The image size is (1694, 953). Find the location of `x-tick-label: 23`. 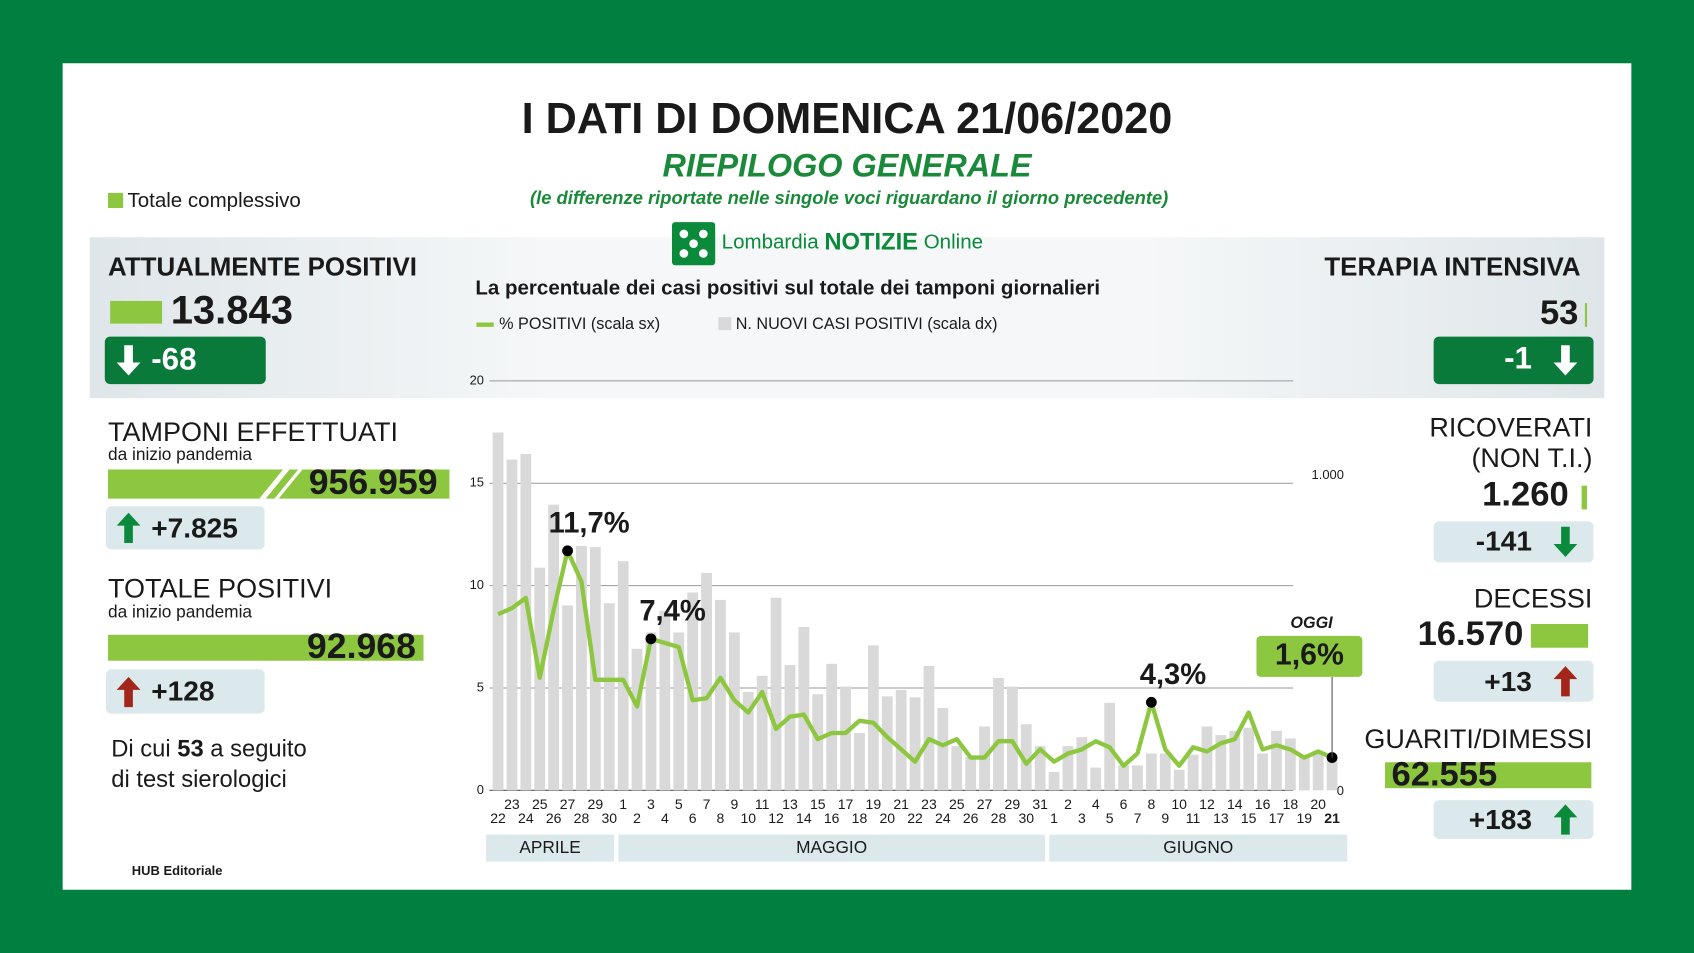

x-tick-label: 23 is located at coordinates (929, 804).